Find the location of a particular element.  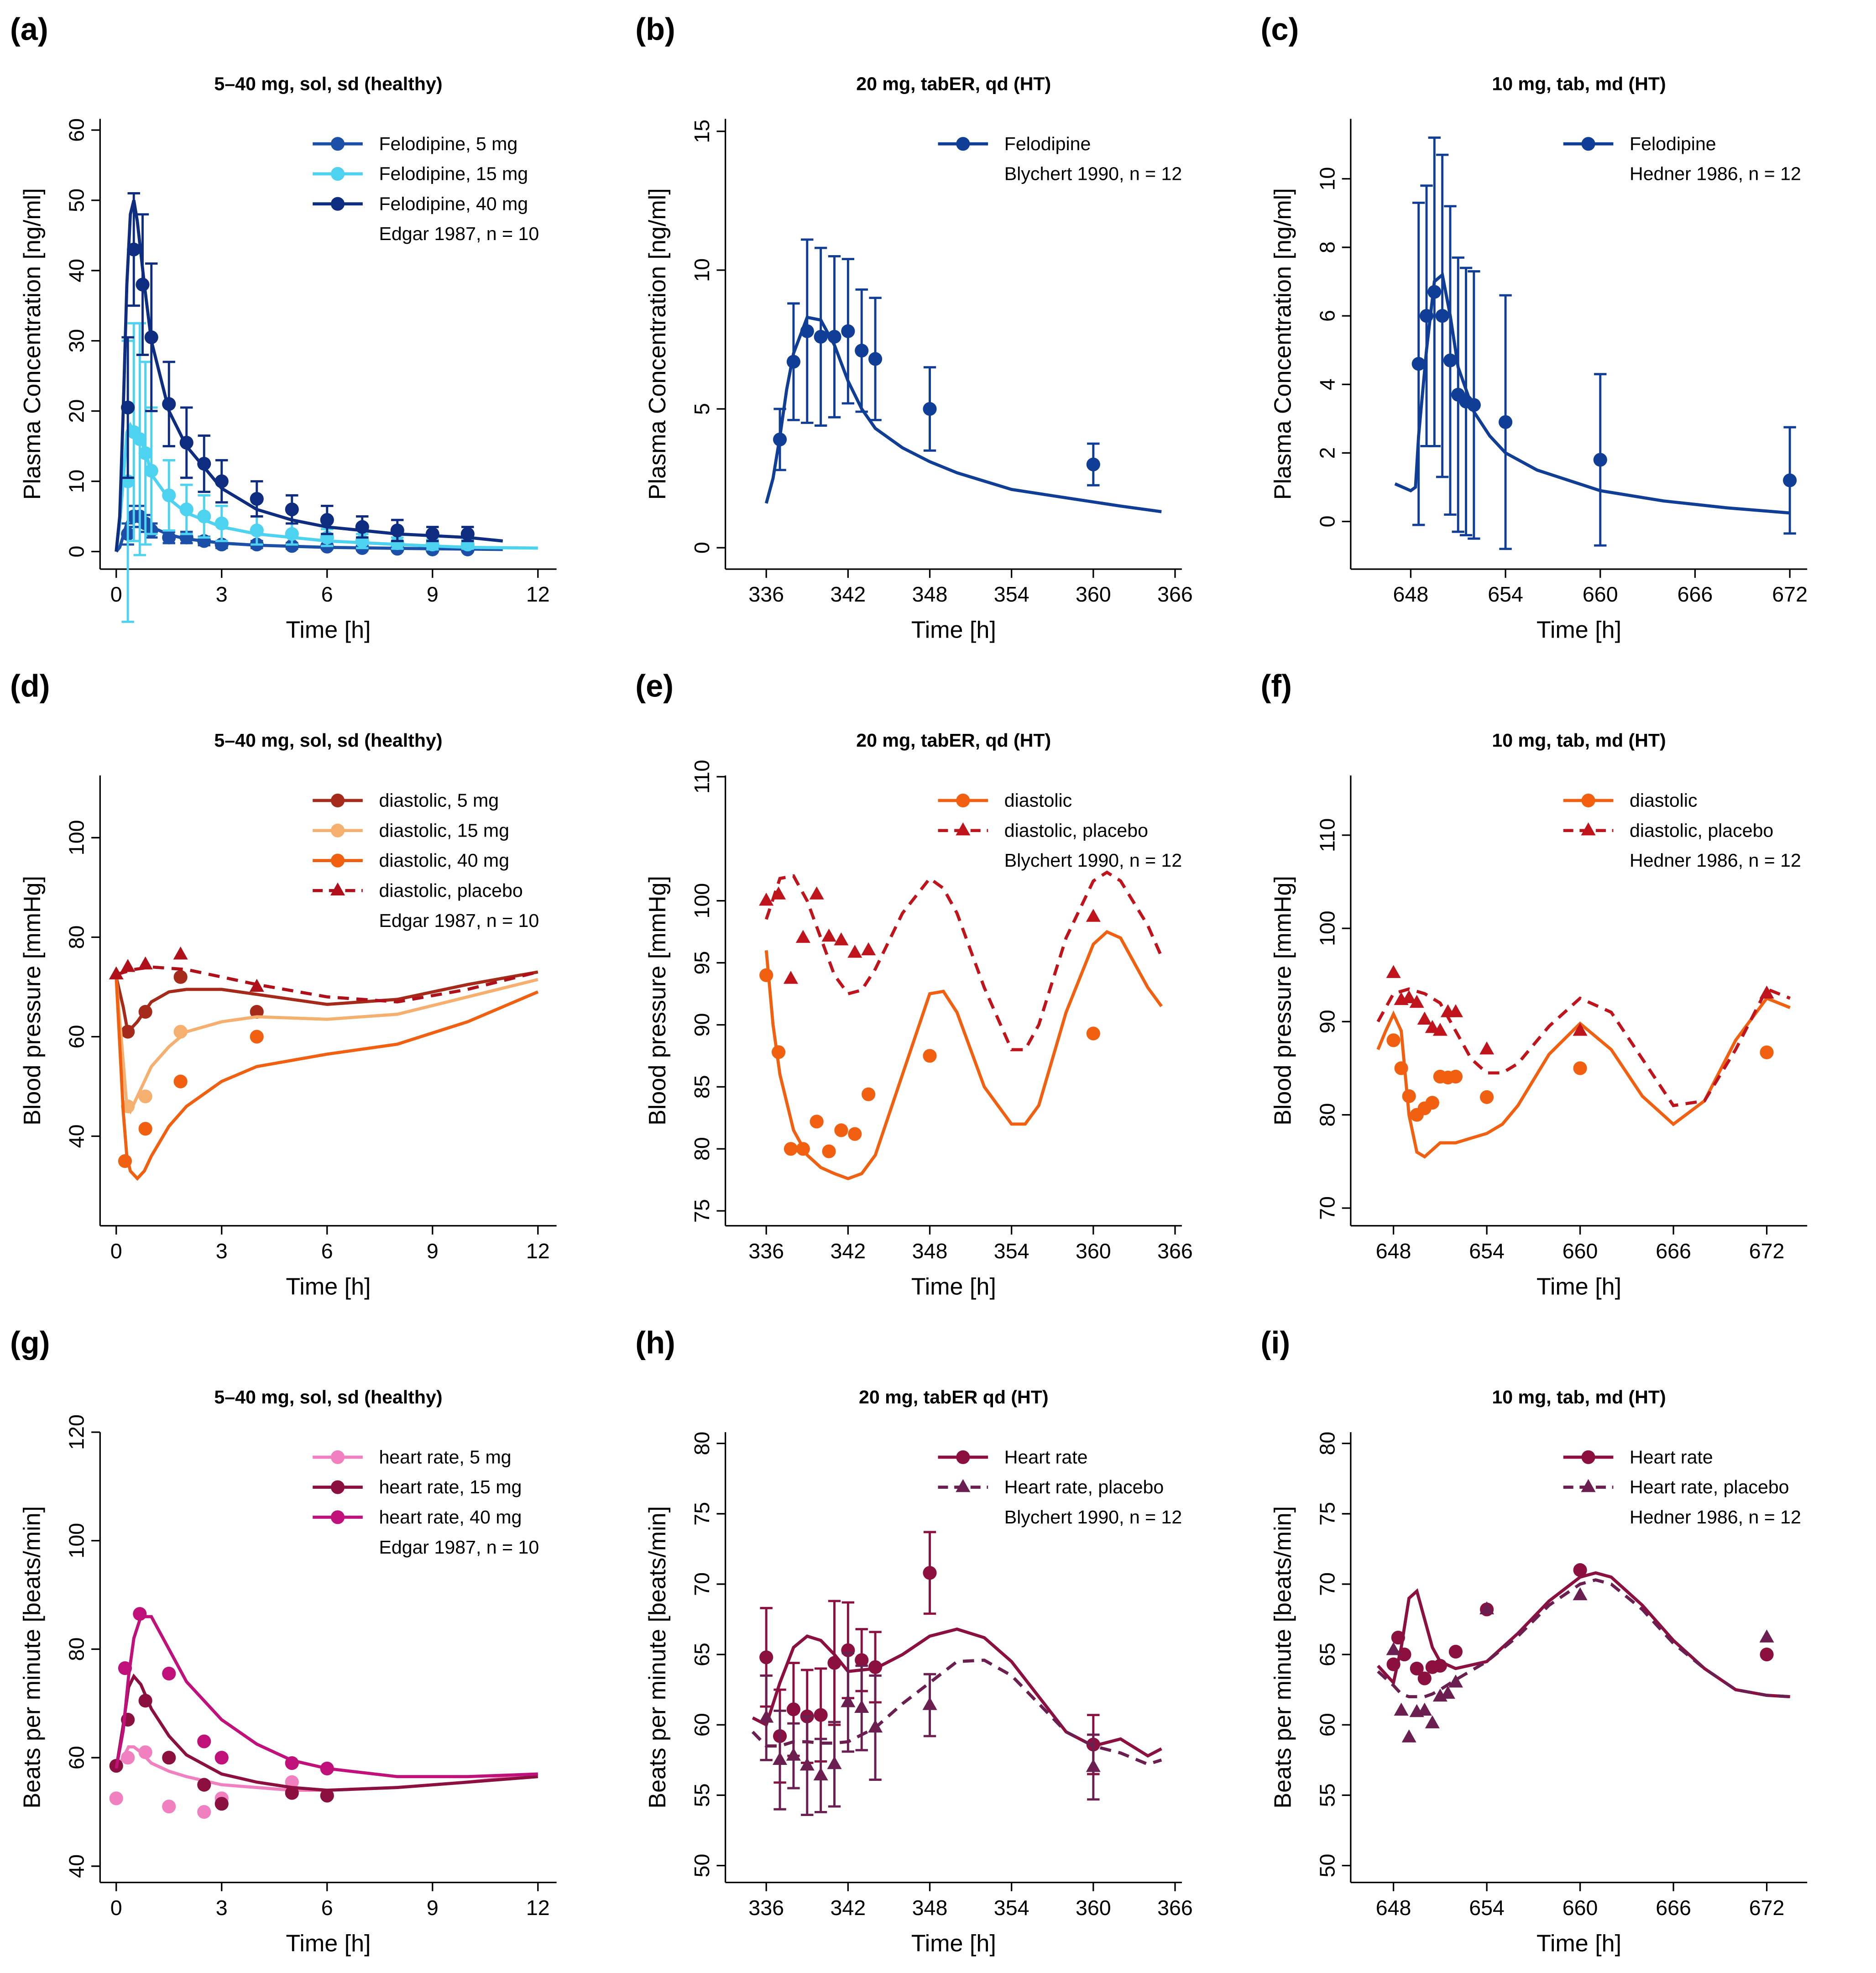

y-axis-label: Beats per minute [beats/min] is located at coordinates (657, 1657).